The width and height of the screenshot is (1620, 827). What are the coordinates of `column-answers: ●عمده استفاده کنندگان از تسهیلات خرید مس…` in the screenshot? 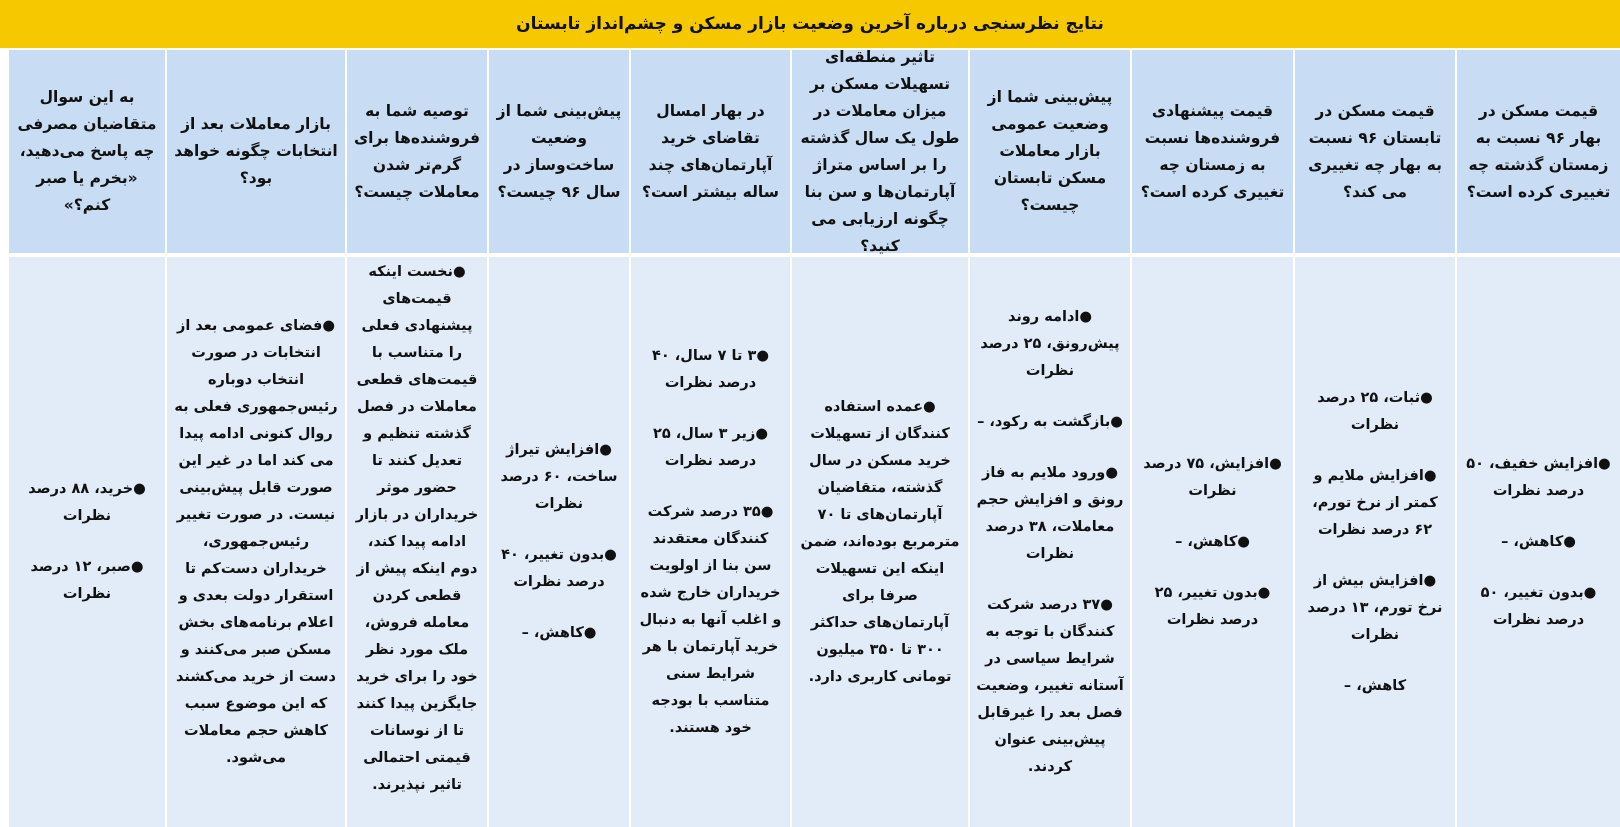 It's located at (880, 542).